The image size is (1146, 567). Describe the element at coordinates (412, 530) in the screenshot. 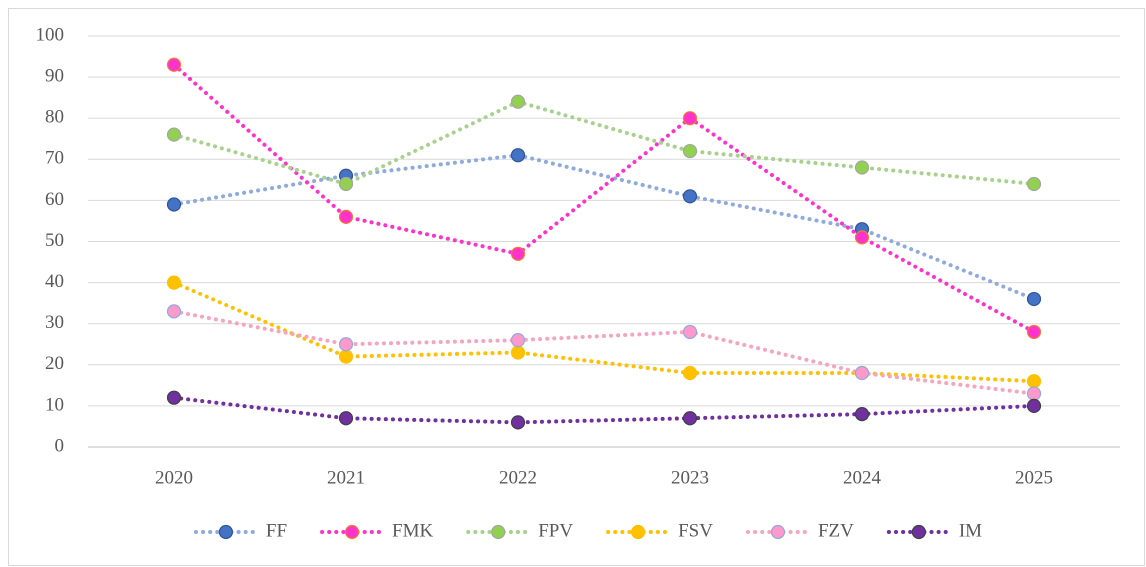

I see `legend-label: FMK` at that location.